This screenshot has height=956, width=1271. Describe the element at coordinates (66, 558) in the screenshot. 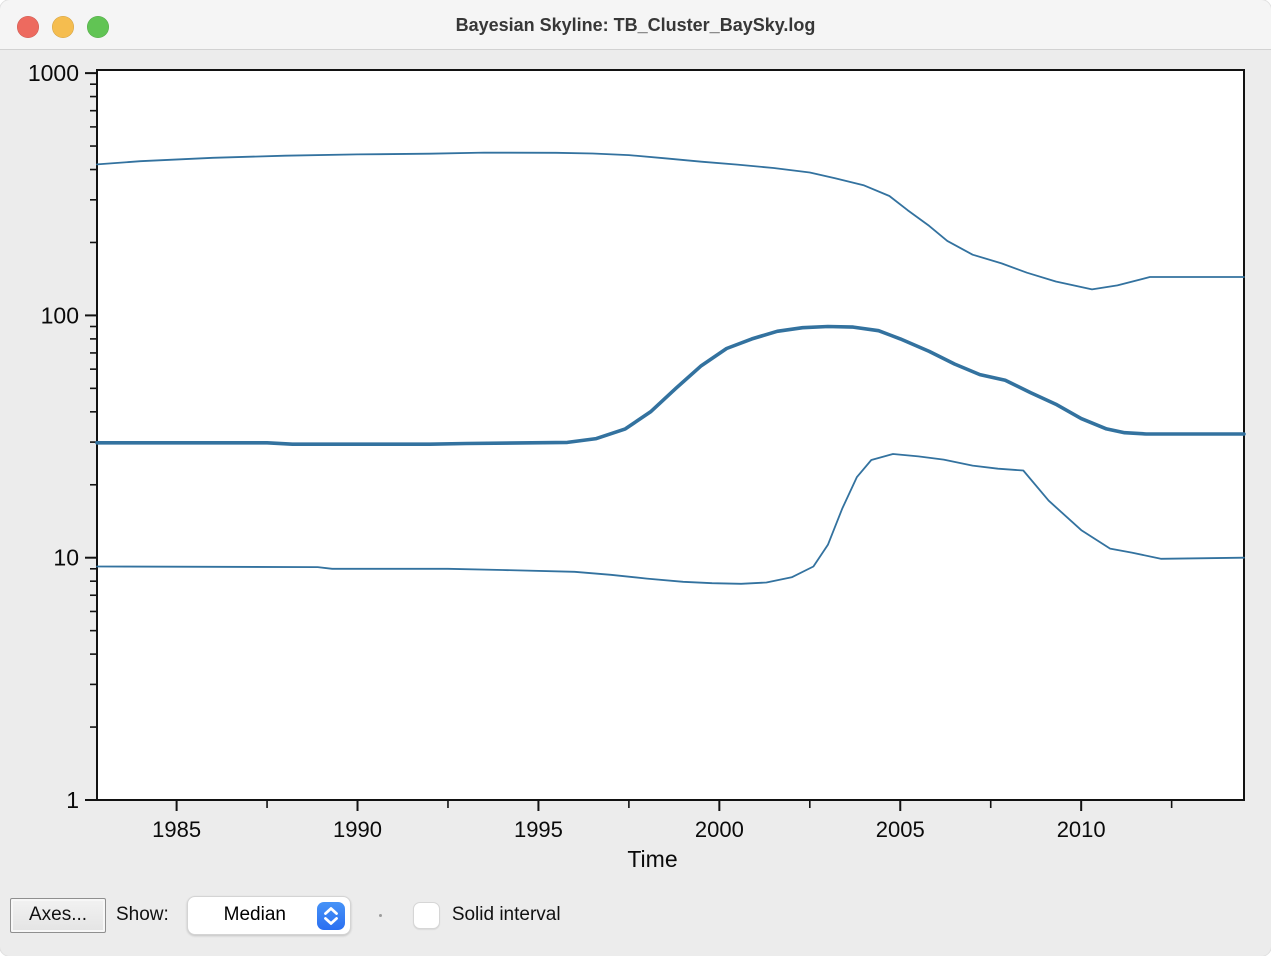

I see `y-tick-label: 10` at that location.